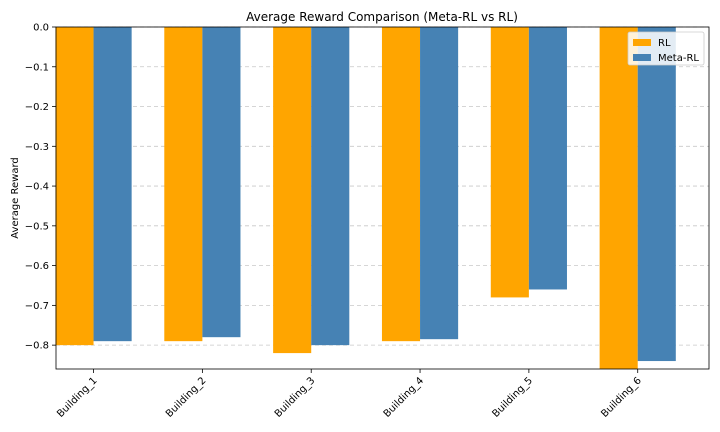  I want to click on legend-swatch-meta-rl, so click(642, 57).